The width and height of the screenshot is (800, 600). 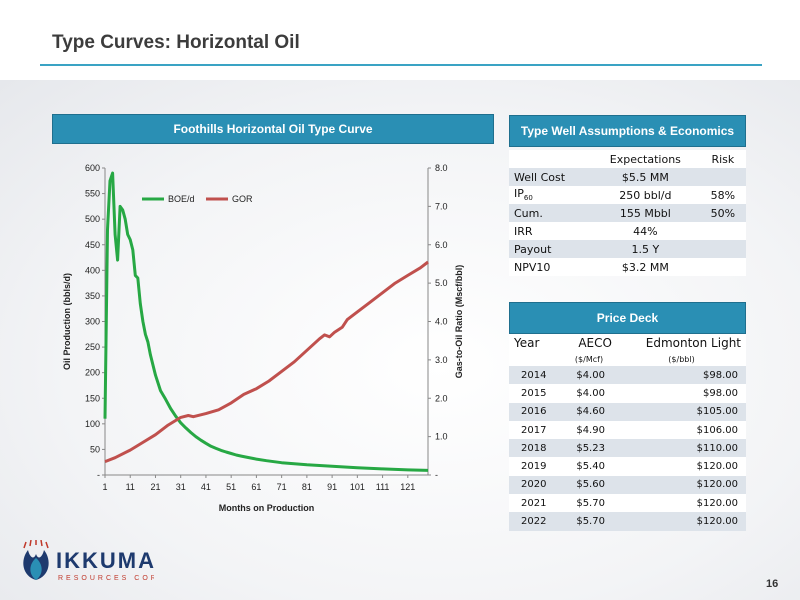 I want to click on assumptions-label: Payout, so click(x=550, y=249).